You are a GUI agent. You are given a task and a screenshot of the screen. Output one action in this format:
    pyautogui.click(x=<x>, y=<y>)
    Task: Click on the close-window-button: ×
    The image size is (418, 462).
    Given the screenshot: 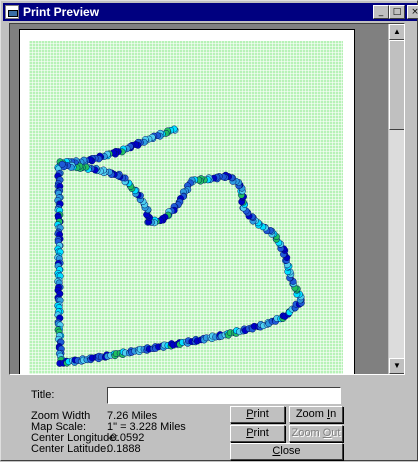 What is the action you would take?
    pyautogui.click(x=412, y=12)
    